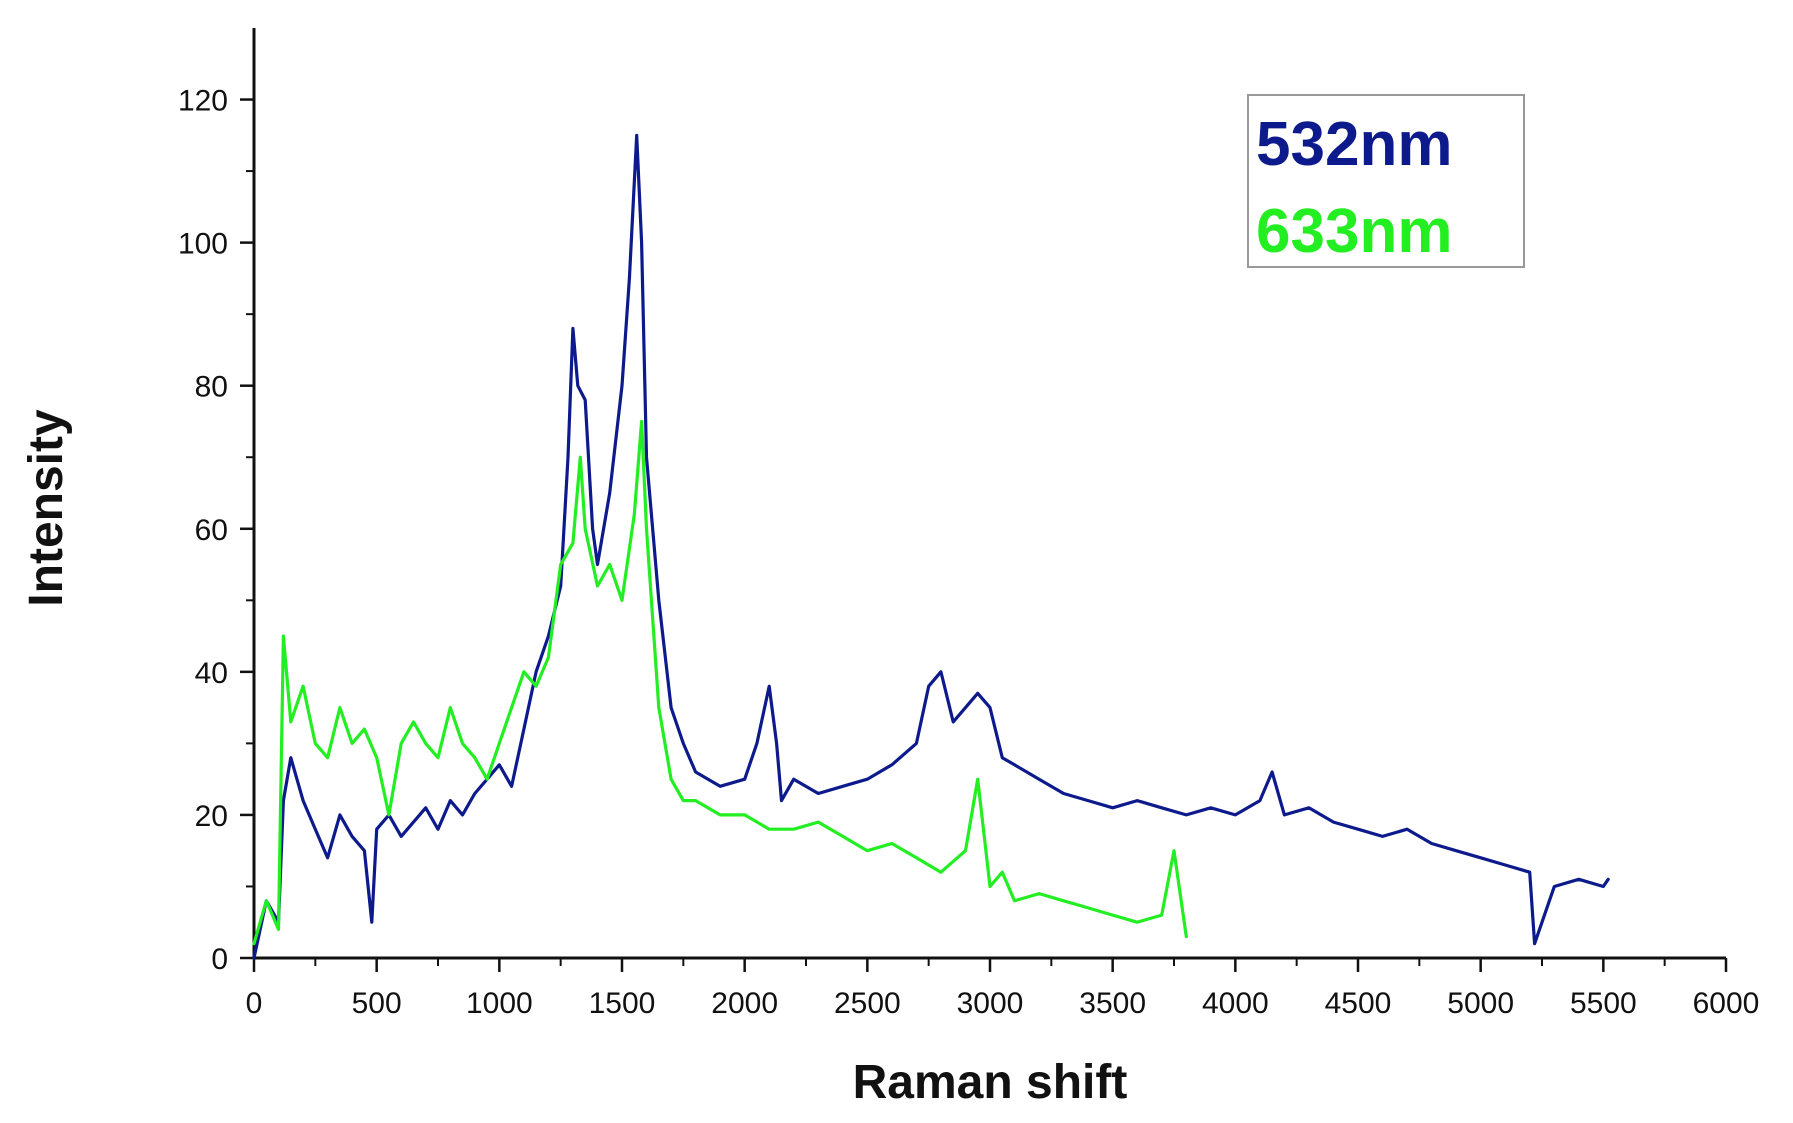  Describe the element at coordinates (46, 508) in the screenshot. I see `y-axis-title: Intensity` at that location.